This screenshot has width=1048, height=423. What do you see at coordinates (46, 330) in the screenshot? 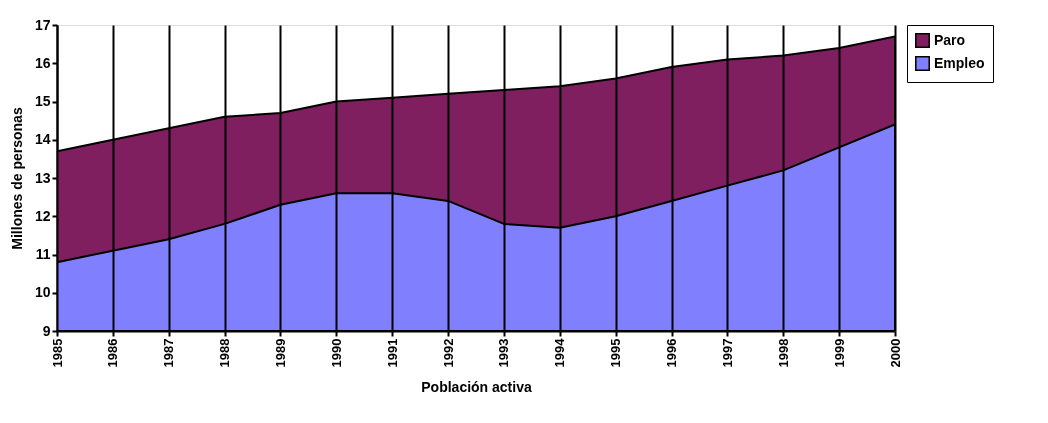
I see `y-tick-label: 9` at bounding box center [46, 330].